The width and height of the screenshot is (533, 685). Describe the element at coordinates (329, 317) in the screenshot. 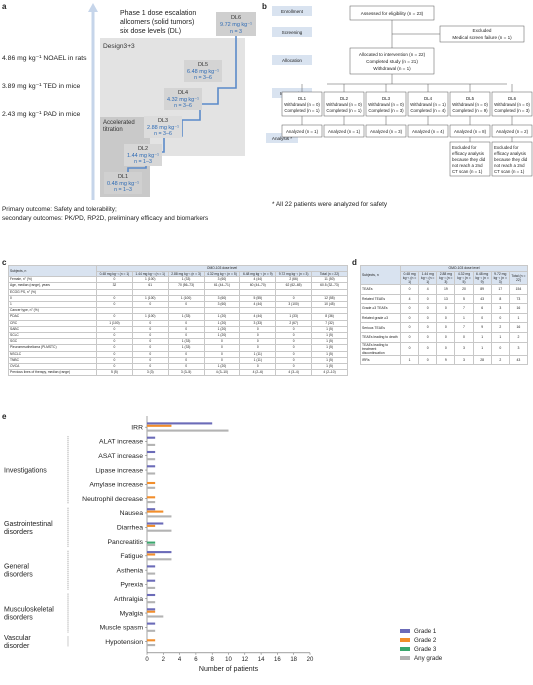

I see `table-cell: 8 (36)` at that location.